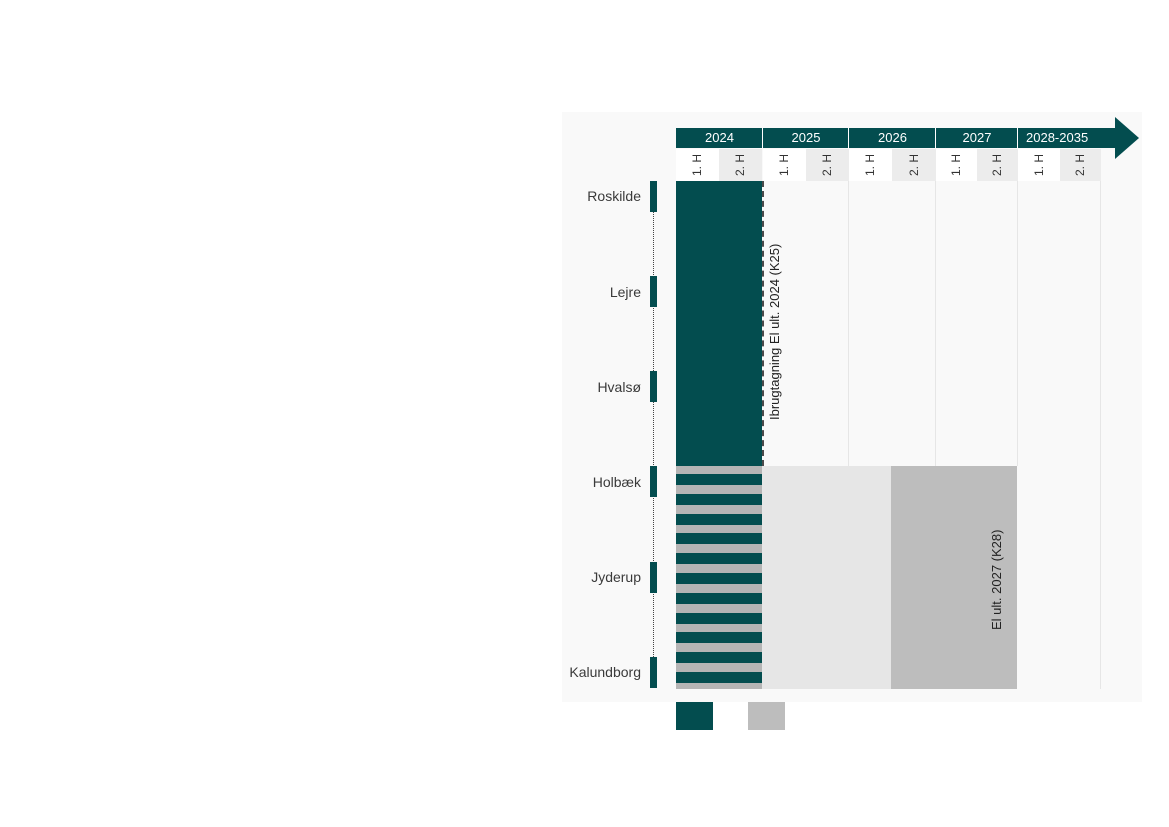  What do you see at coordinates (826, 577) in the screenshot?
I see `segment-holbaek-kalundborg-light-bar` at bounding box center [826, 577].